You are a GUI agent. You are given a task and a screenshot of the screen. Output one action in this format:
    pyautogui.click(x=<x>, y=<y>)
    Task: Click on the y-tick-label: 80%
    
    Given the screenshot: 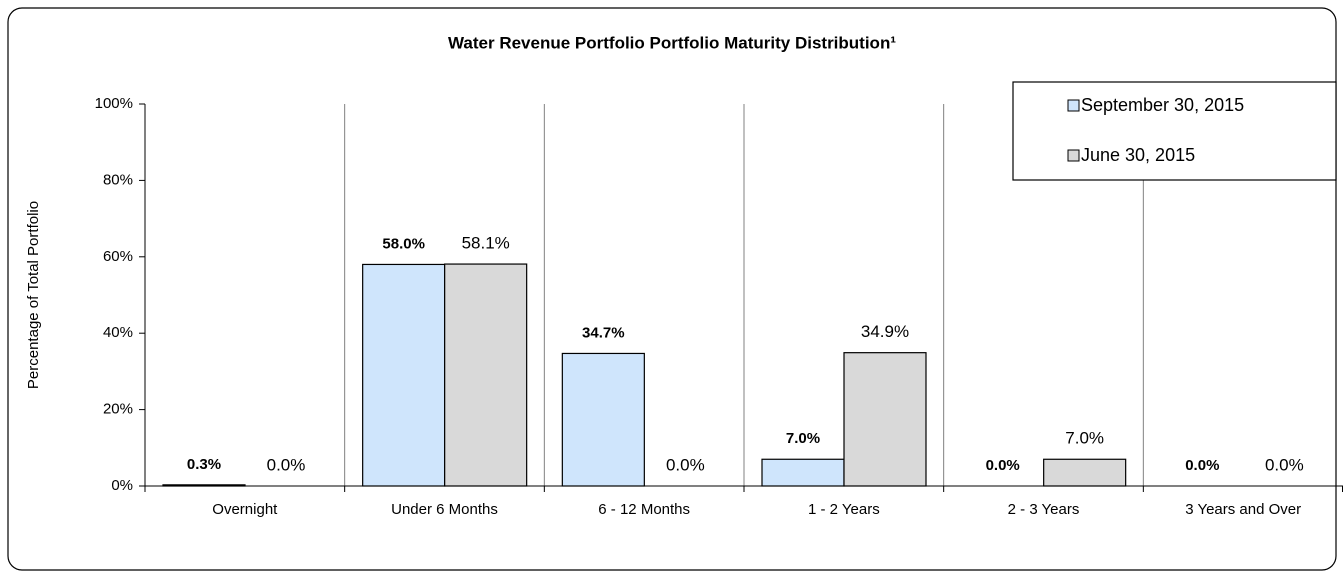 What is the action you would take?
    pyautogui.click(x=118, y=179)
    